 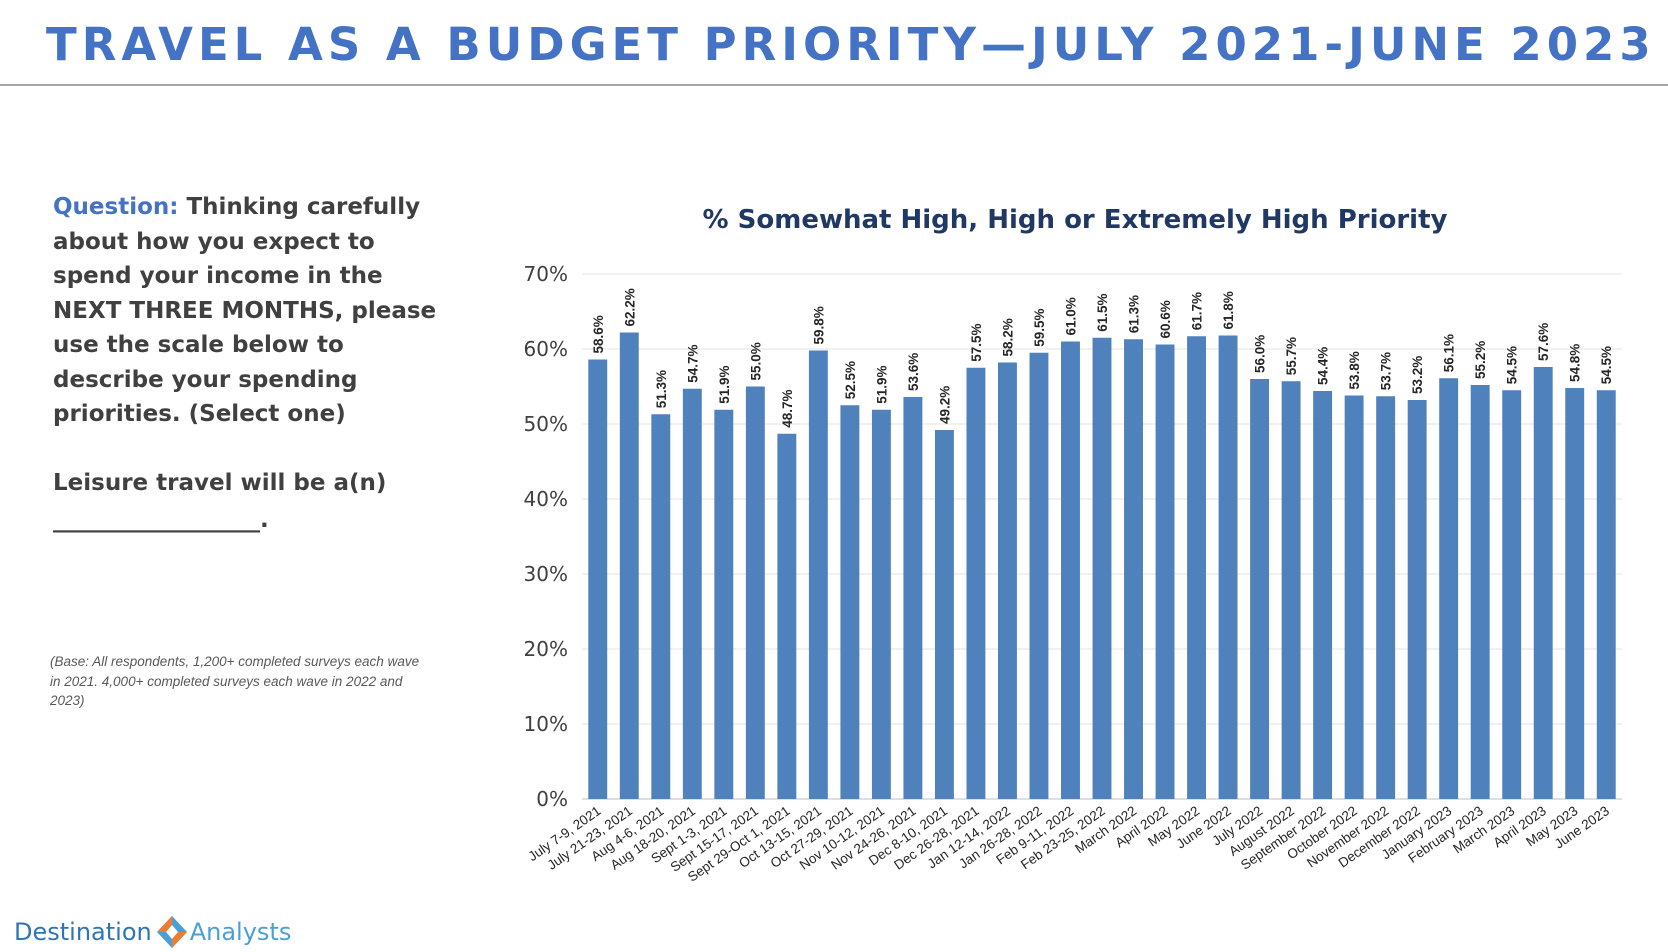 I want to click on data-label: 56.1%, so click(x=1449, y=353).